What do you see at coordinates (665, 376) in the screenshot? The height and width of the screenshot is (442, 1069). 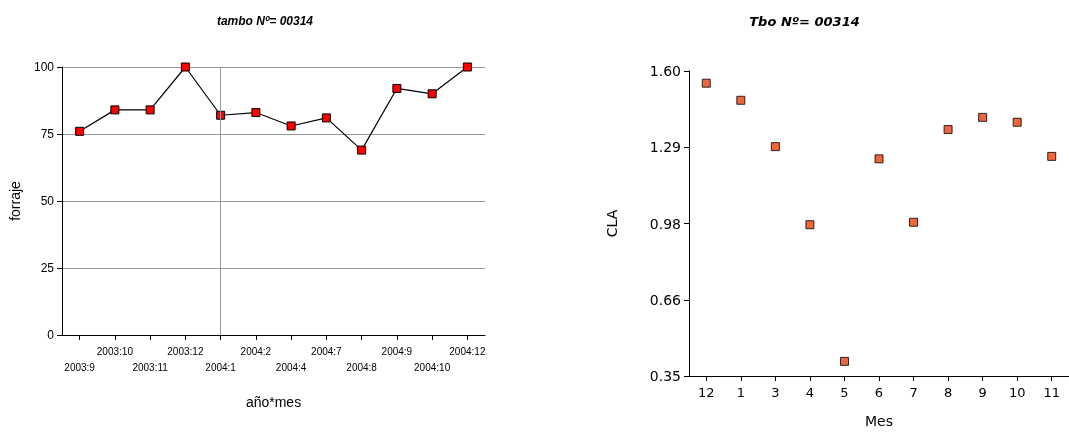 I see `y-tick-label: 0.35` at bounding box center [665, 376].